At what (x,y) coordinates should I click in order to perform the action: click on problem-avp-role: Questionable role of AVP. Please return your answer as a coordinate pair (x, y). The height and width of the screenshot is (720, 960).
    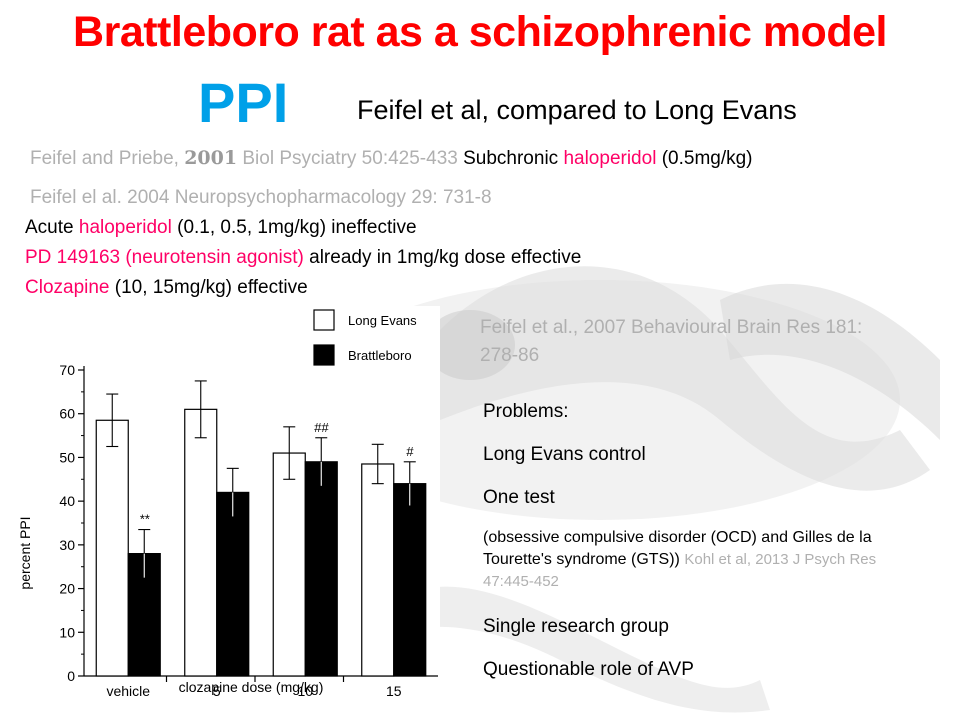
    Looking at the image, I should click on (588, 669).